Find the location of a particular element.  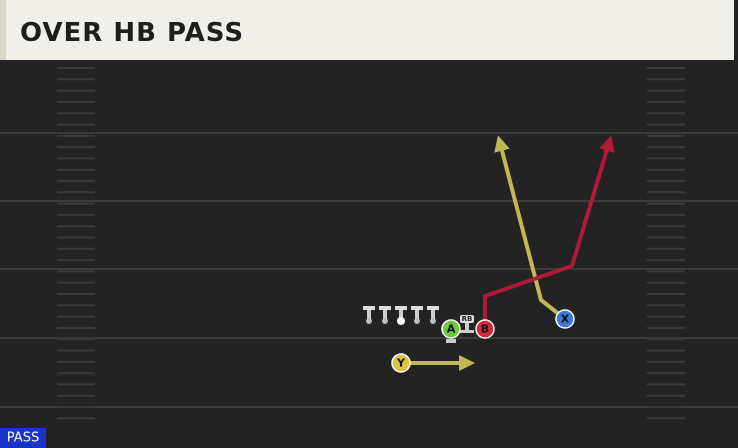

rb-icon: RB is located at coordinates (460, 329).